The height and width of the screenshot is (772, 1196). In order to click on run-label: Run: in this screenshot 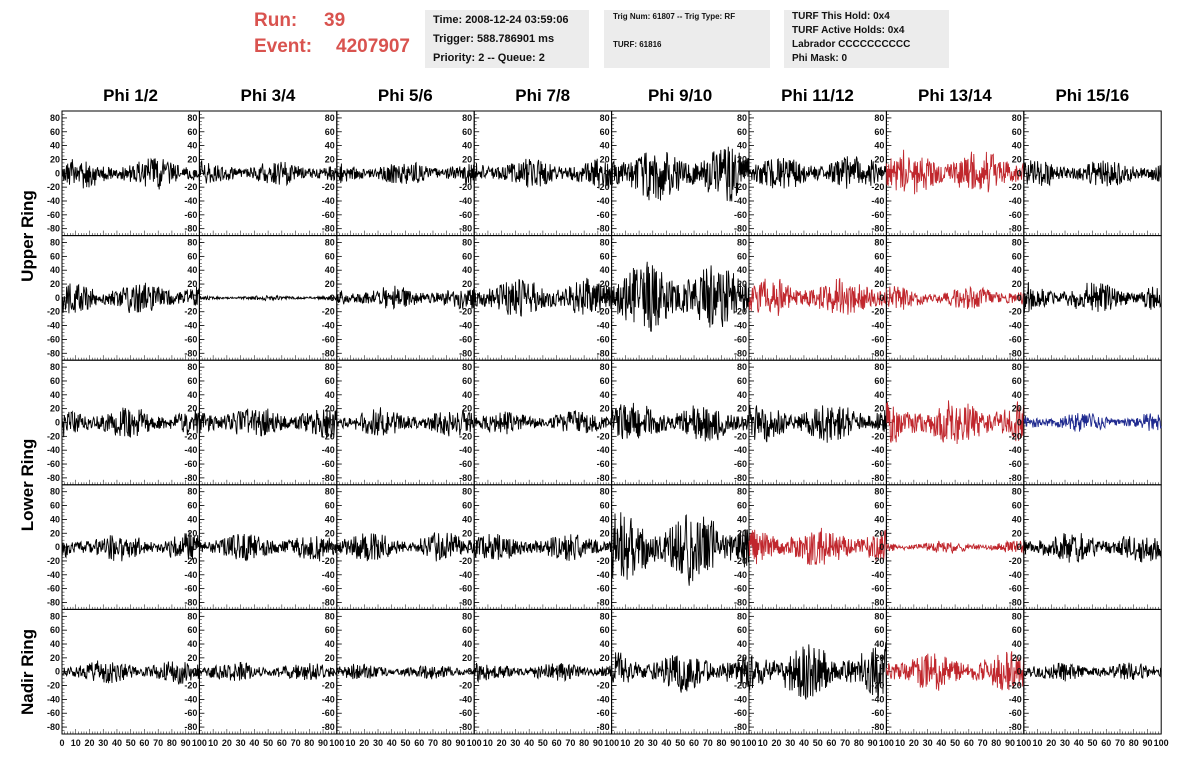, I will do `click(276, 20)`.